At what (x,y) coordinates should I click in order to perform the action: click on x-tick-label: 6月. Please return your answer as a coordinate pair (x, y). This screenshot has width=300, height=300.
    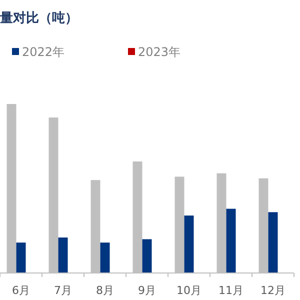
    Looking at the image, I should click on (21, 290).